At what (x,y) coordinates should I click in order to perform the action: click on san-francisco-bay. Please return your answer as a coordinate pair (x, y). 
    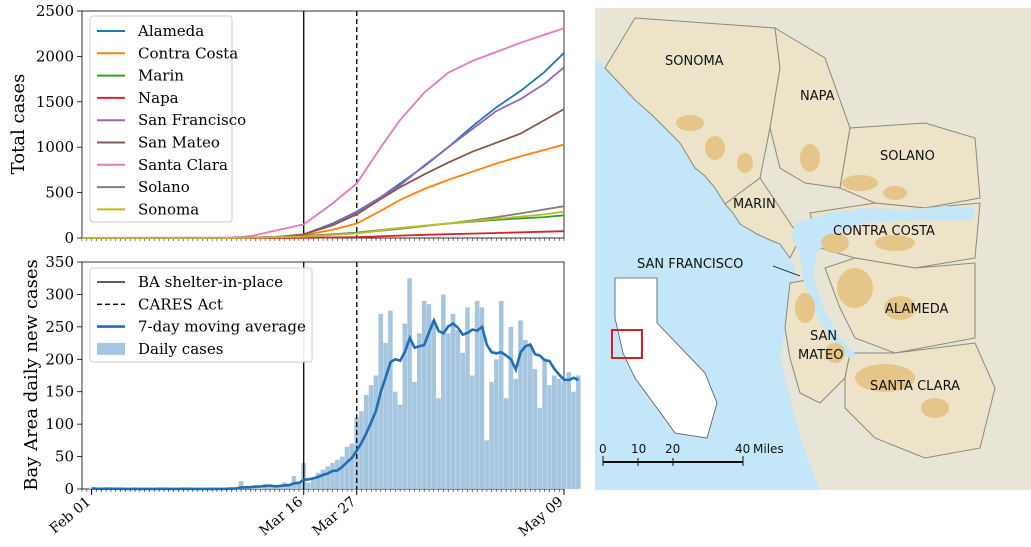
    Looking at the image, I should click on (883, 282).